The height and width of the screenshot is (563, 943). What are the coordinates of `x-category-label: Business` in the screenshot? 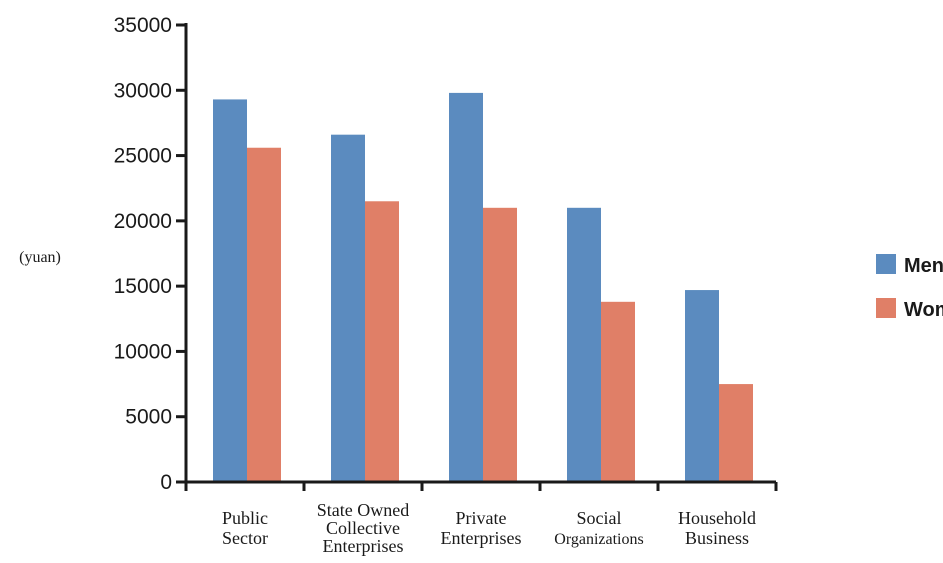 It's located at (717, 538).